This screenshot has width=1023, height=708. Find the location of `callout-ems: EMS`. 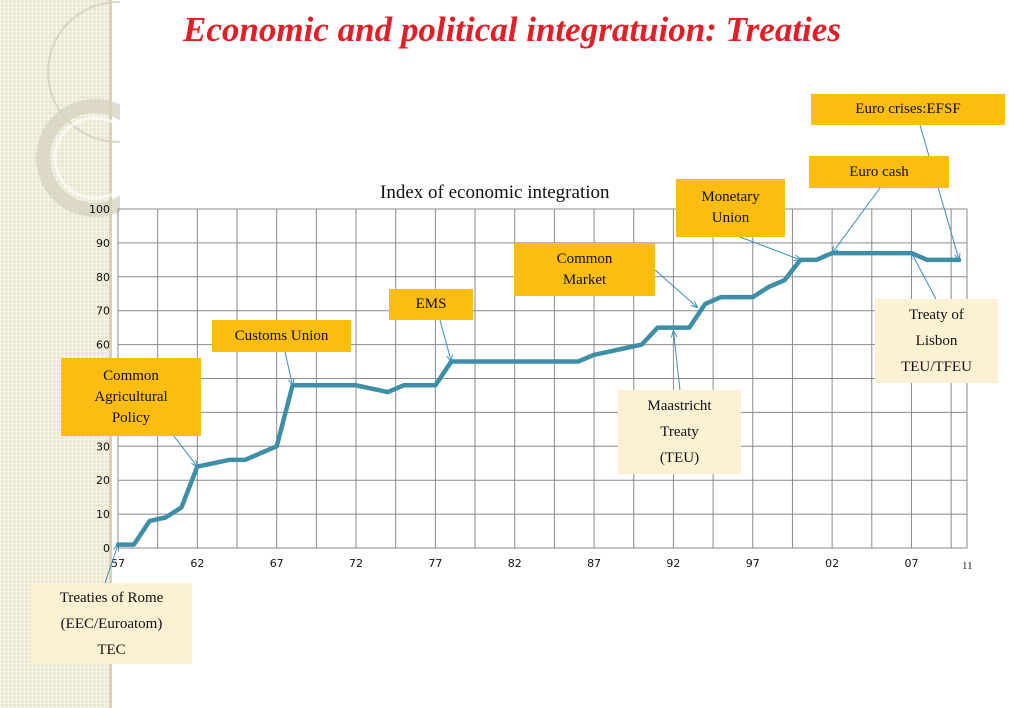

callout-ems: EMS is located at coordinates (431, 304).